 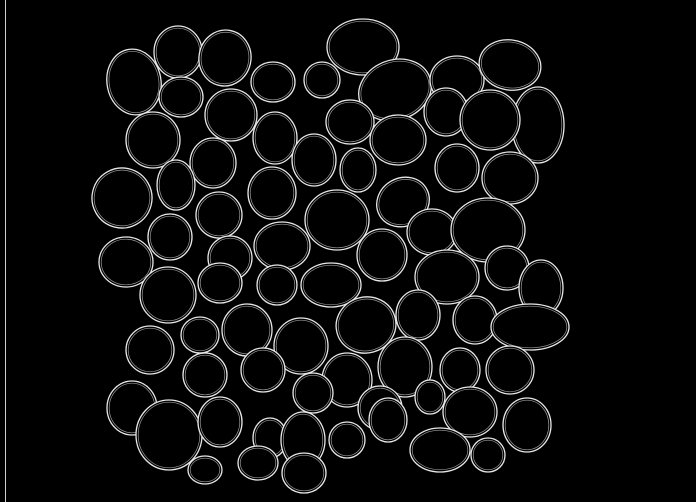 What do you see at coordinates (5, 251) in the screenshot?
I see `left-border-line` at bounding box center [5, 251].